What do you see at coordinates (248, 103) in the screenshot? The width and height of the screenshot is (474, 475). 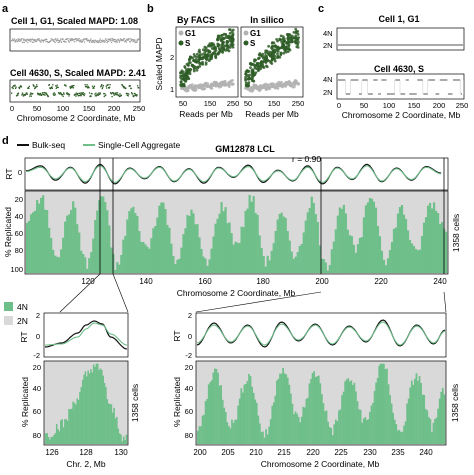 I see `panel-b-xtick: 50` at bounding box center [248, 103].